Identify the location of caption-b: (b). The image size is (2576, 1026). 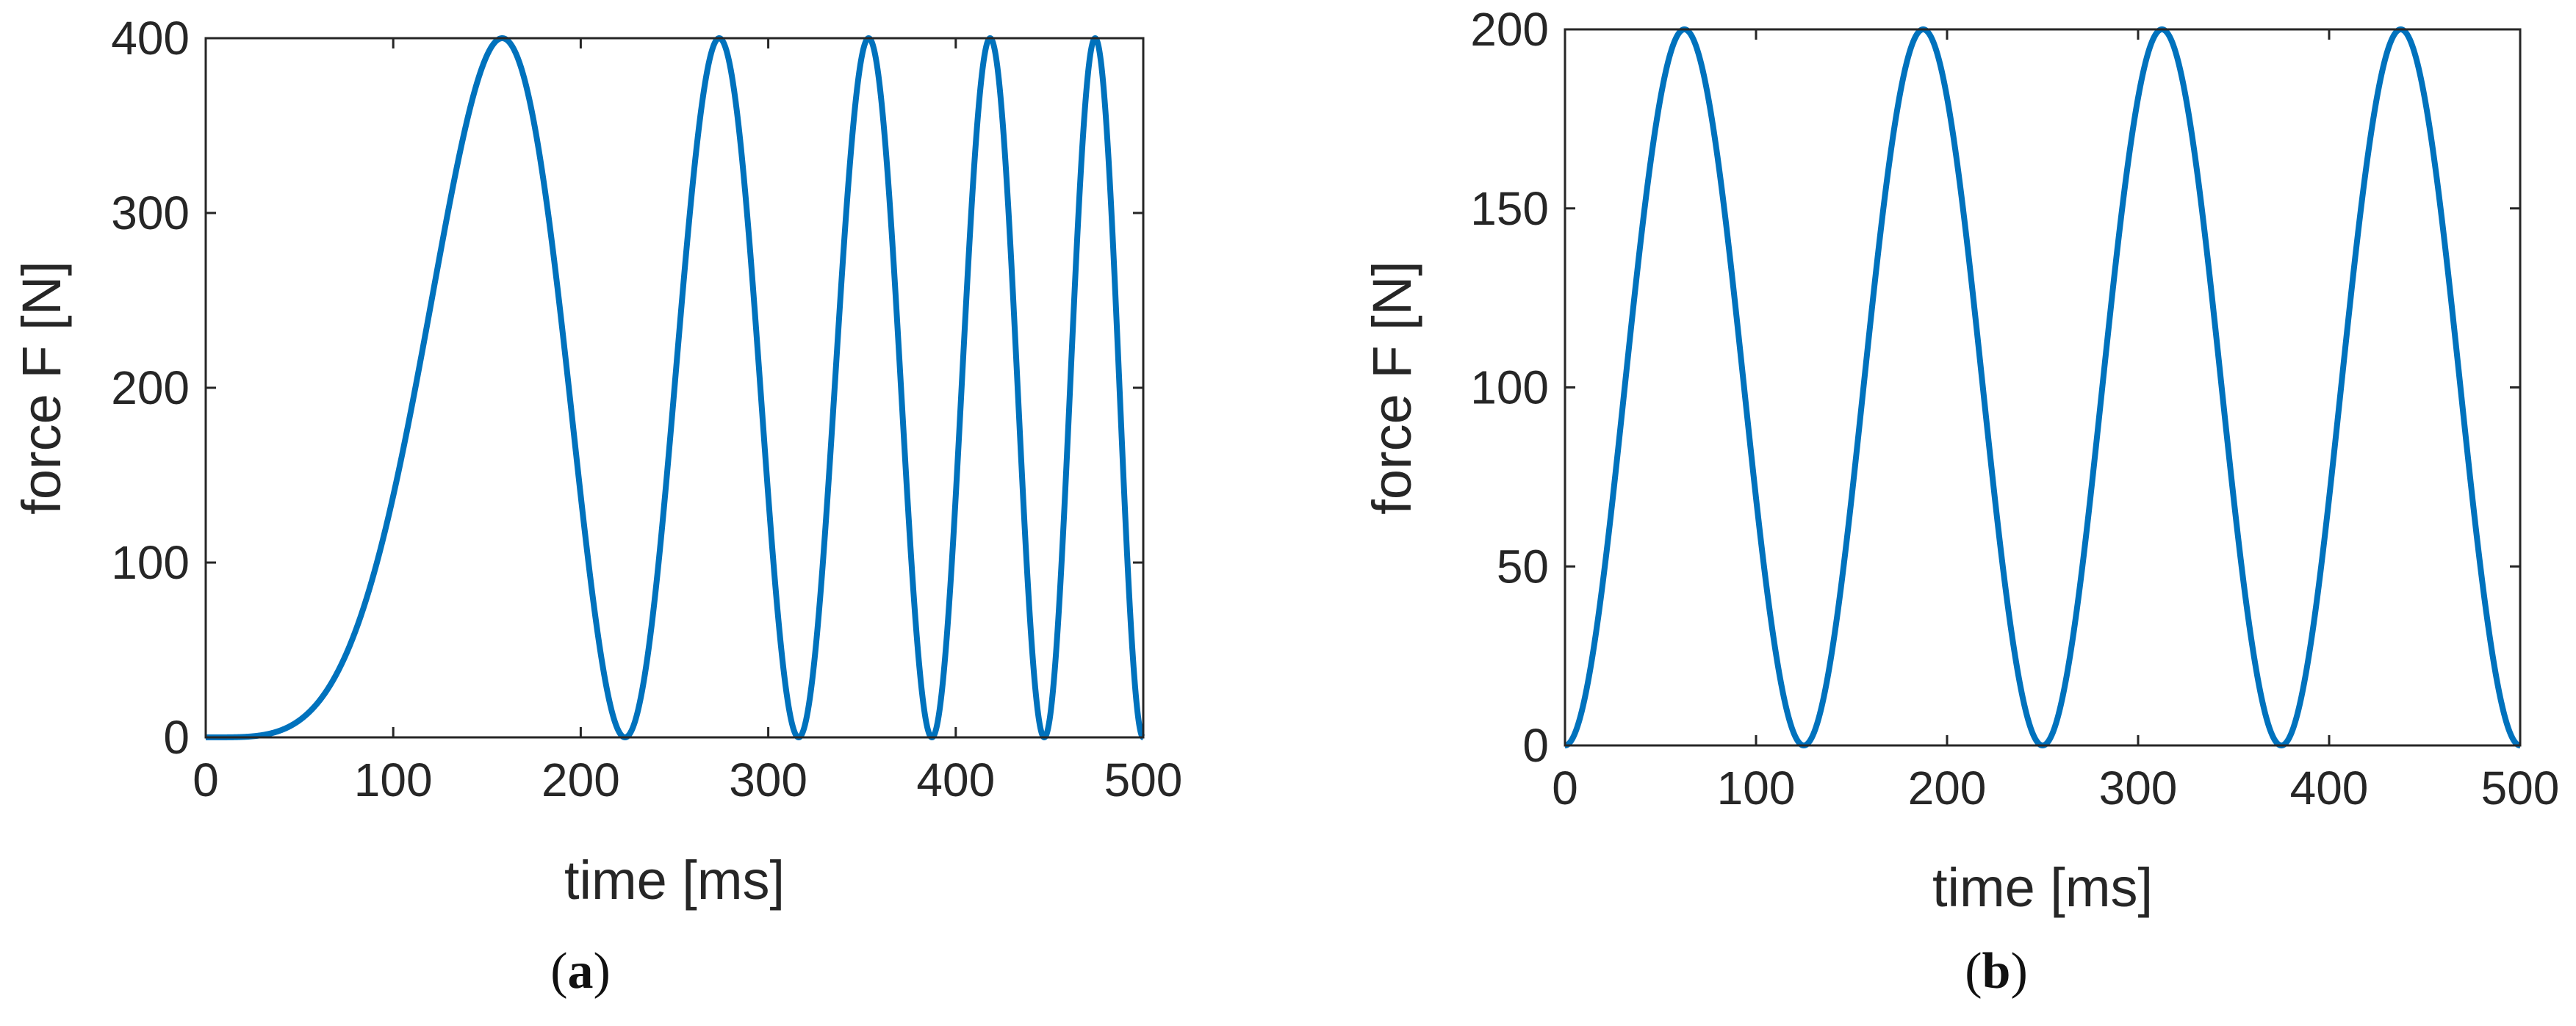
(1996, 971).